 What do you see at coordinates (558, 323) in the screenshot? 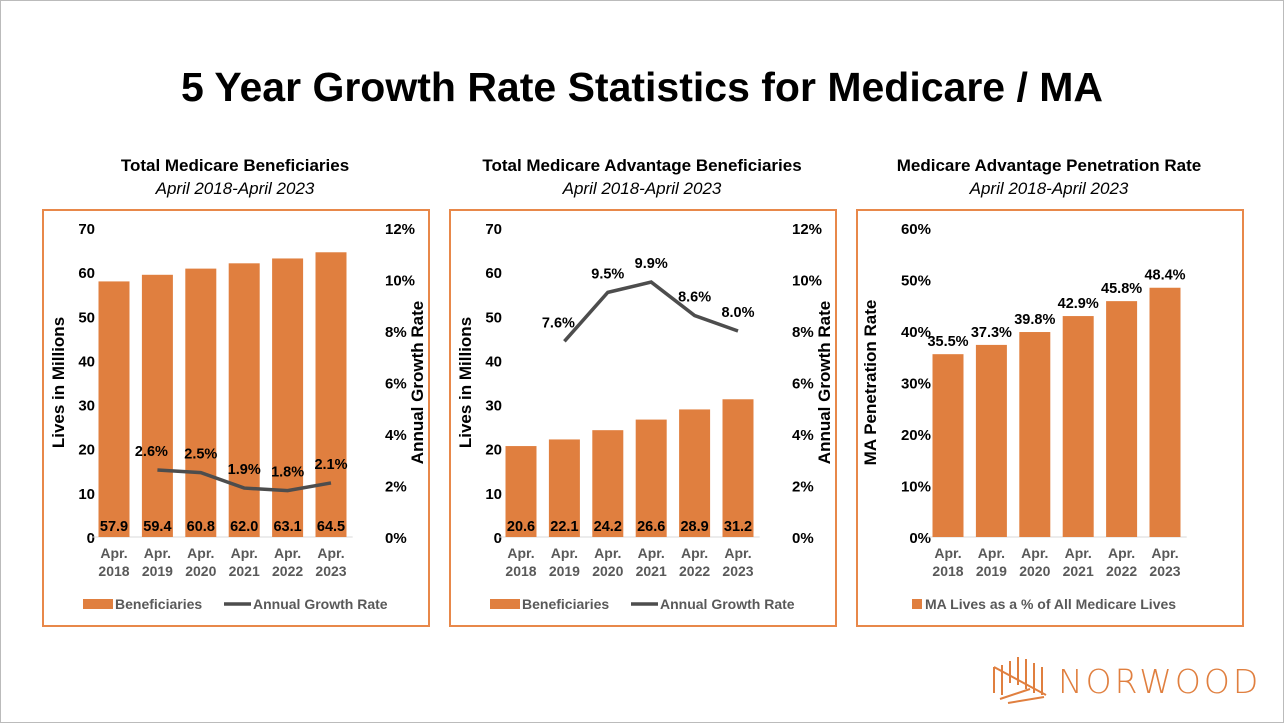
I see `line-data-label: 7.6%` at bounding box center [558, 323].